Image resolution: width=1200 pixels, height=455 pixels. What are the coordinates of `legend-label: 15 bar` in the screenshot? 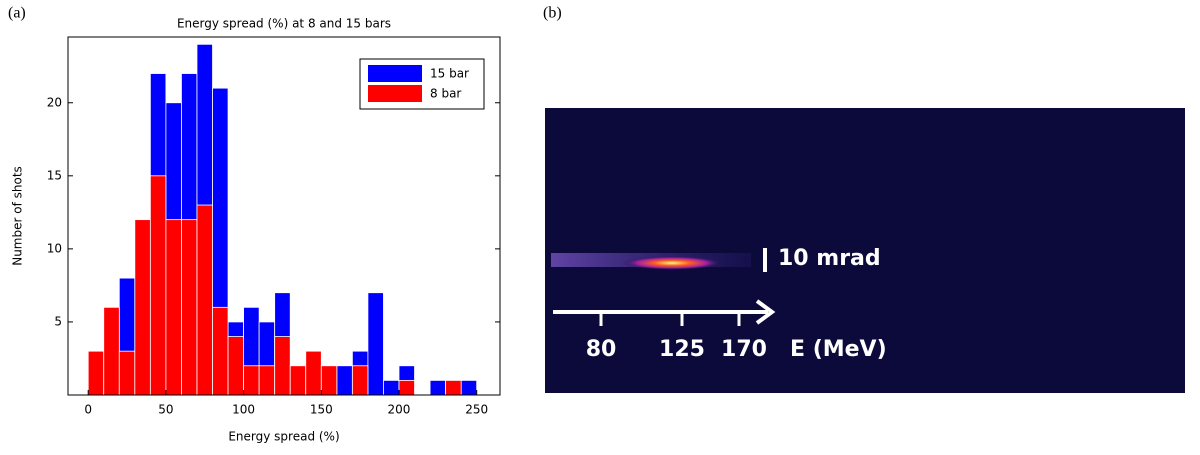 It's located at (449, 74).